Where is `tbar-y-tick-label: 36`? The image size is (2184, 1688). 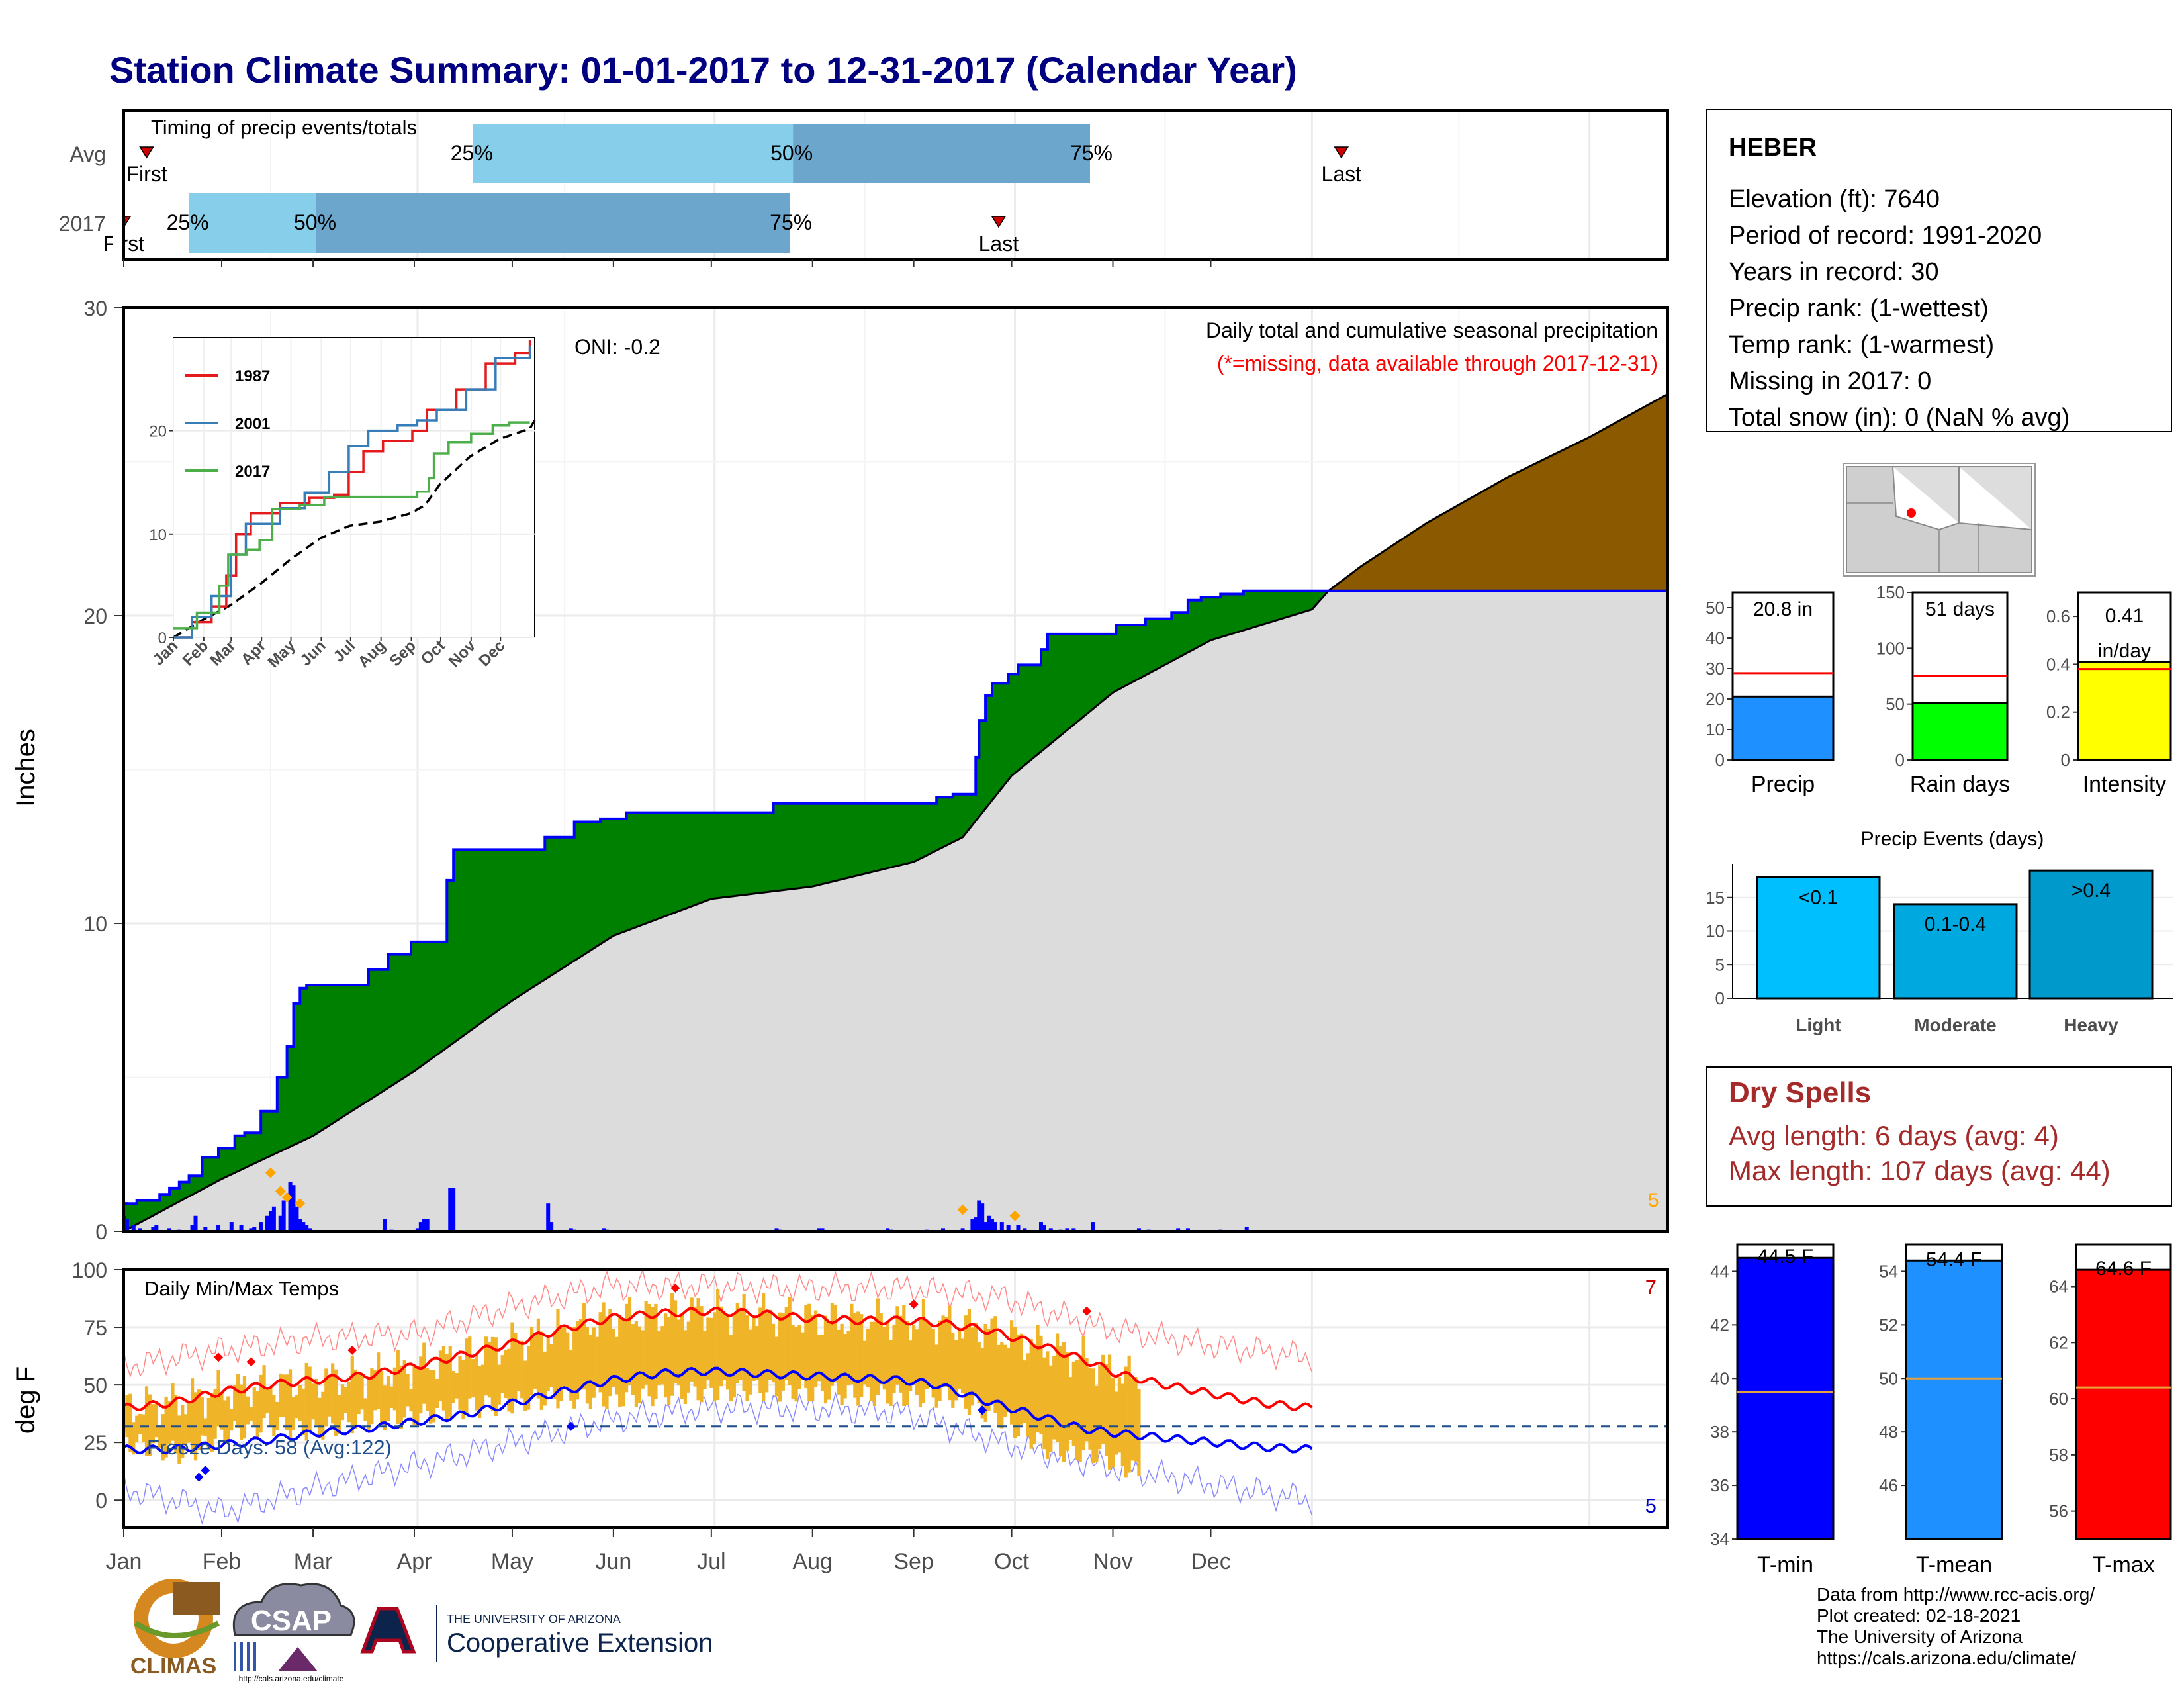 tbar-y-tick-label: 36 is located at coordinates (1720, 1486).